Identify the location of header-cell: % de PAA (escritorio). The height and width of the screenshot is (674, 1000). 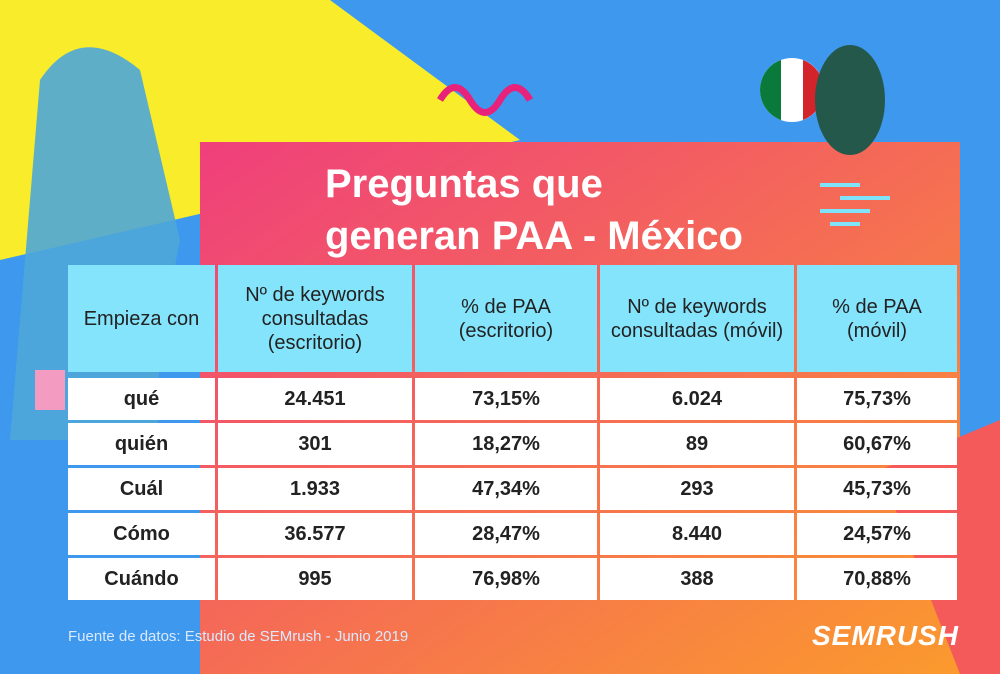
(506, 318).